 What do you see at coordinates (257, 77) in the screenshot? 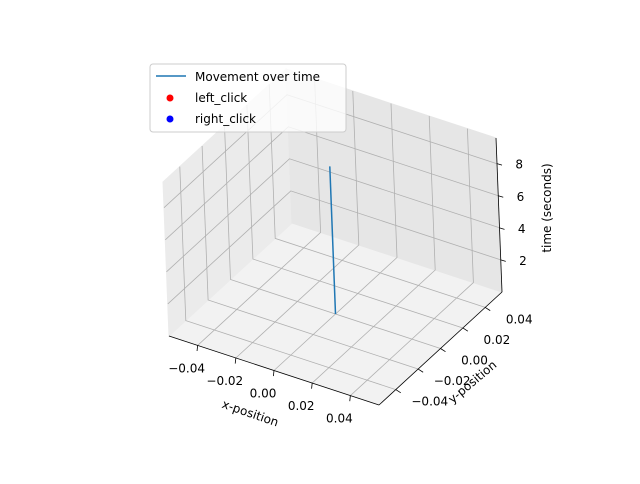
I see `legend-label-movement: Movement over time` at bounding box center [257, 77].